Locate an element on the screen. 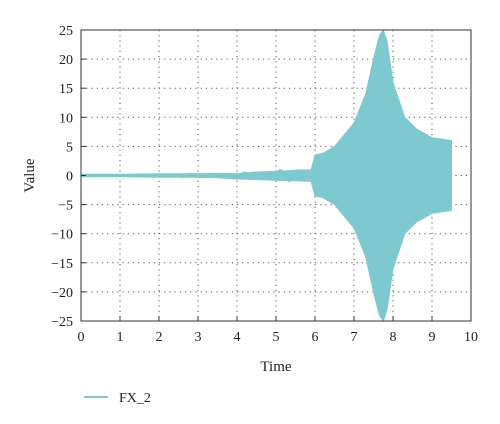 The height and width of the screenshot is (424, 500). y-tick-label: 5 is located at coordinates (69, 147).